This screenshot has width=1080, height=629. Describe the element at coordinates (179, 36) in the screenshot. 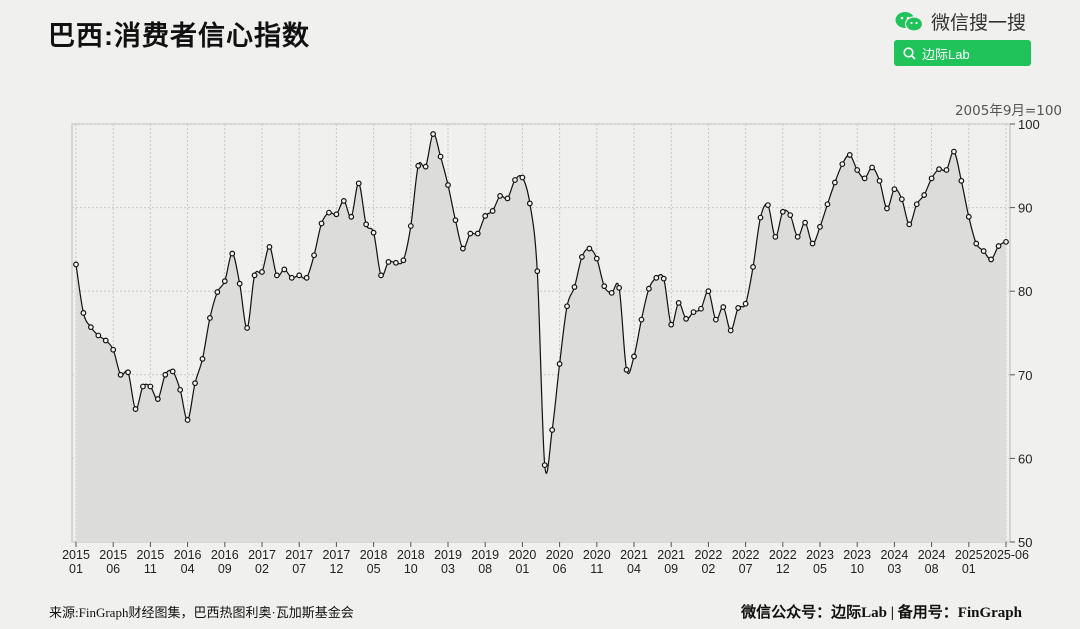

I see `page-title: 巴西:消费者信心指数` at that location.